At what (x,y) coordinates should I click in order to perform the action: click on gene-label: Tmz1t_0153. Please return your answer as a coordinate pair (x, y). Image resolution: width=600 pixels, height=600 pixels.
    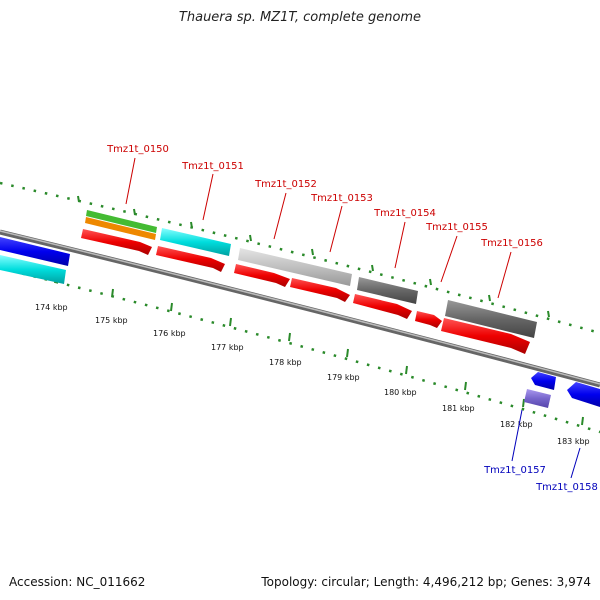
    Looking at the image, I should click on (341, 198).